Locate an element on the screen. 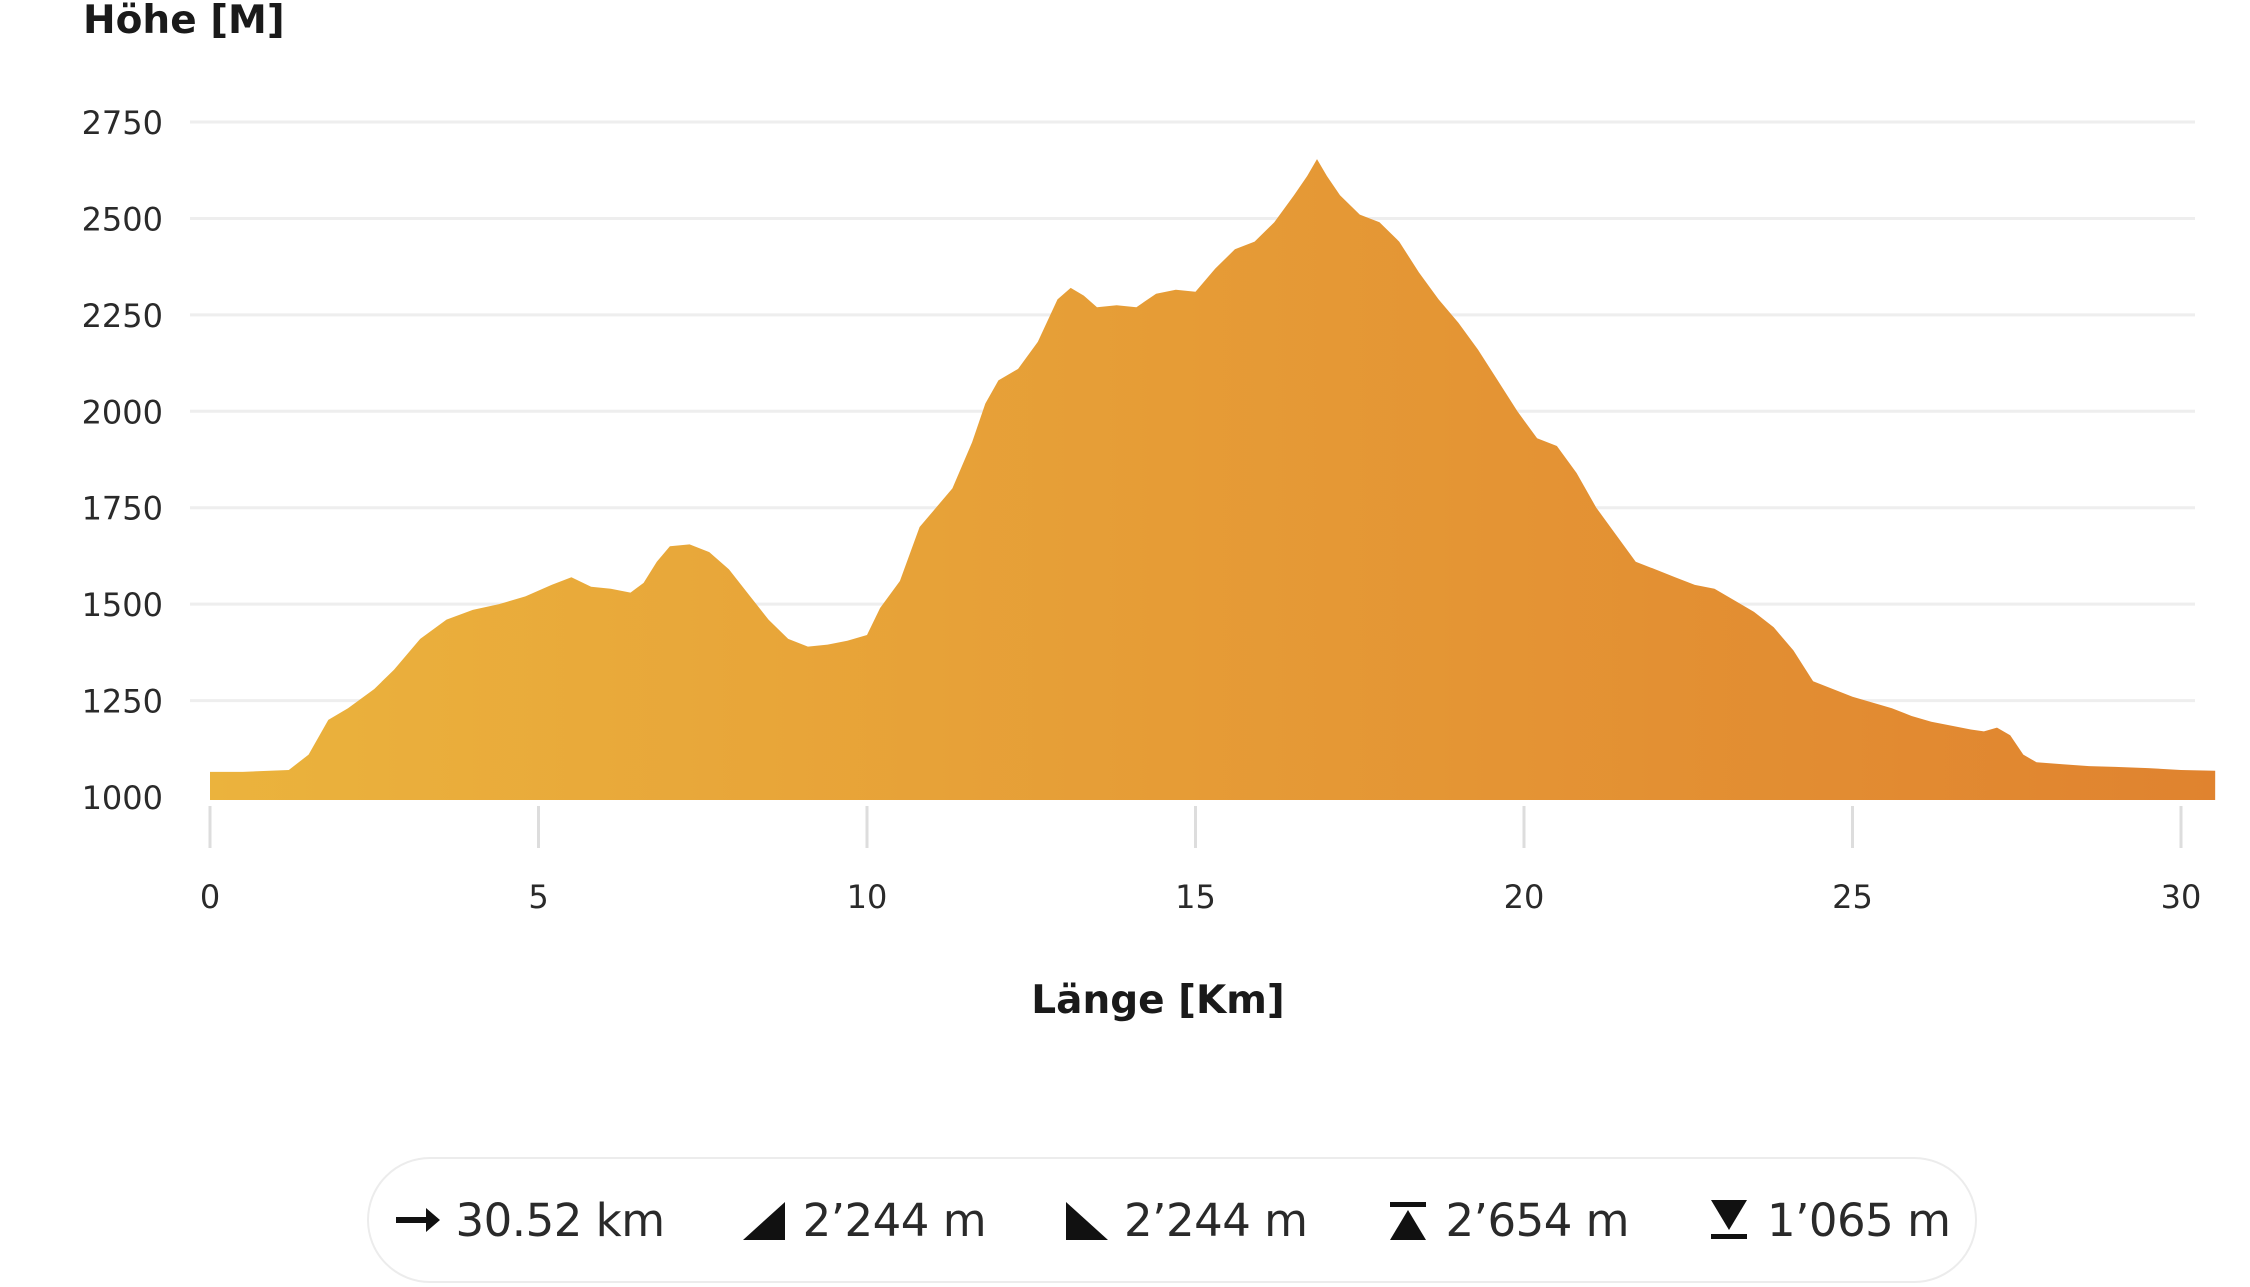 This screenshot has height=1287, width=2250. y-tick-label: 1750 is located at coordinates (122, 509).